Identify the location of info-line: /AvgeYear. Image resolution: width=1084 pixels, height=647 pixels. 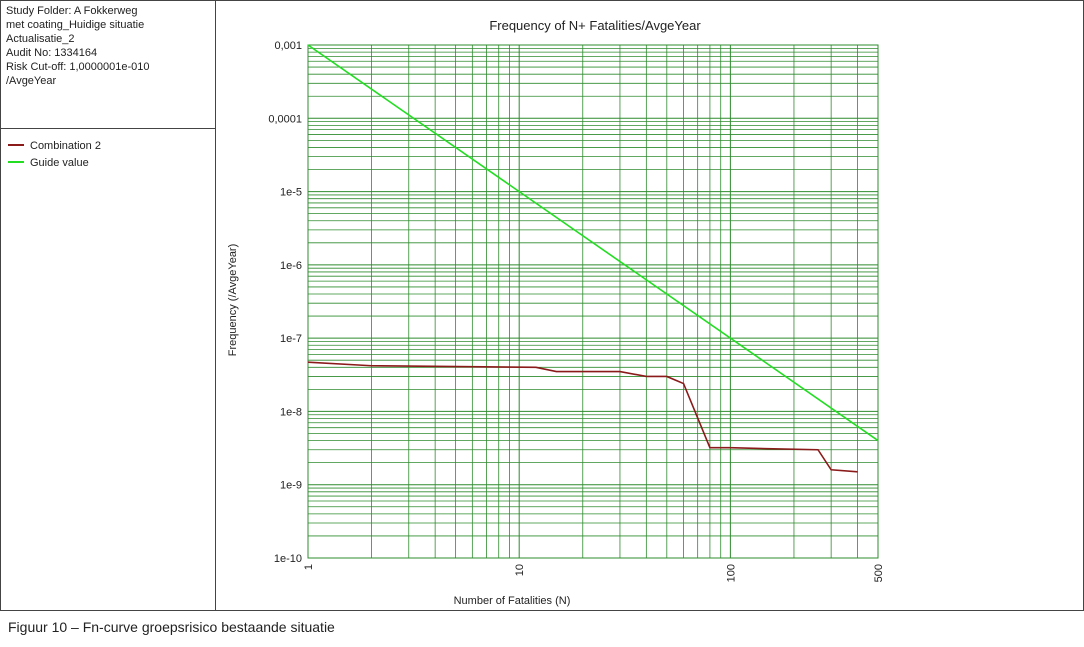
(31, 81).